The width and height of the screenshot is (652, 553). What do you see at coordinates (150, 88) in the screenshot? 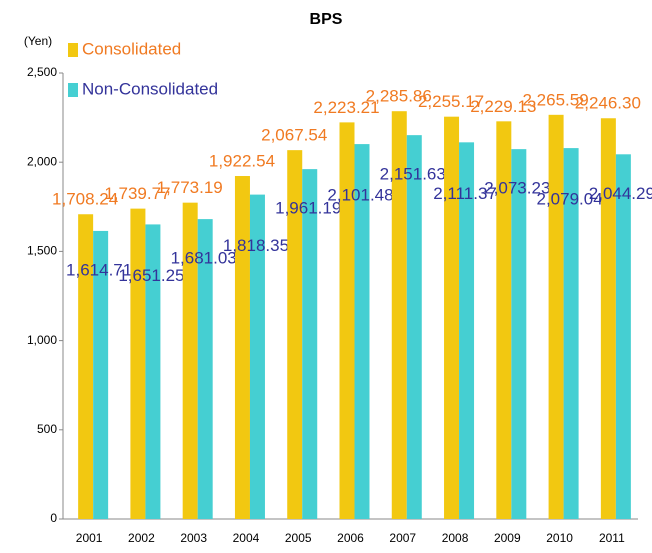
I see `legend-label: Non-Consolidated` at bounding box center [150, 88].